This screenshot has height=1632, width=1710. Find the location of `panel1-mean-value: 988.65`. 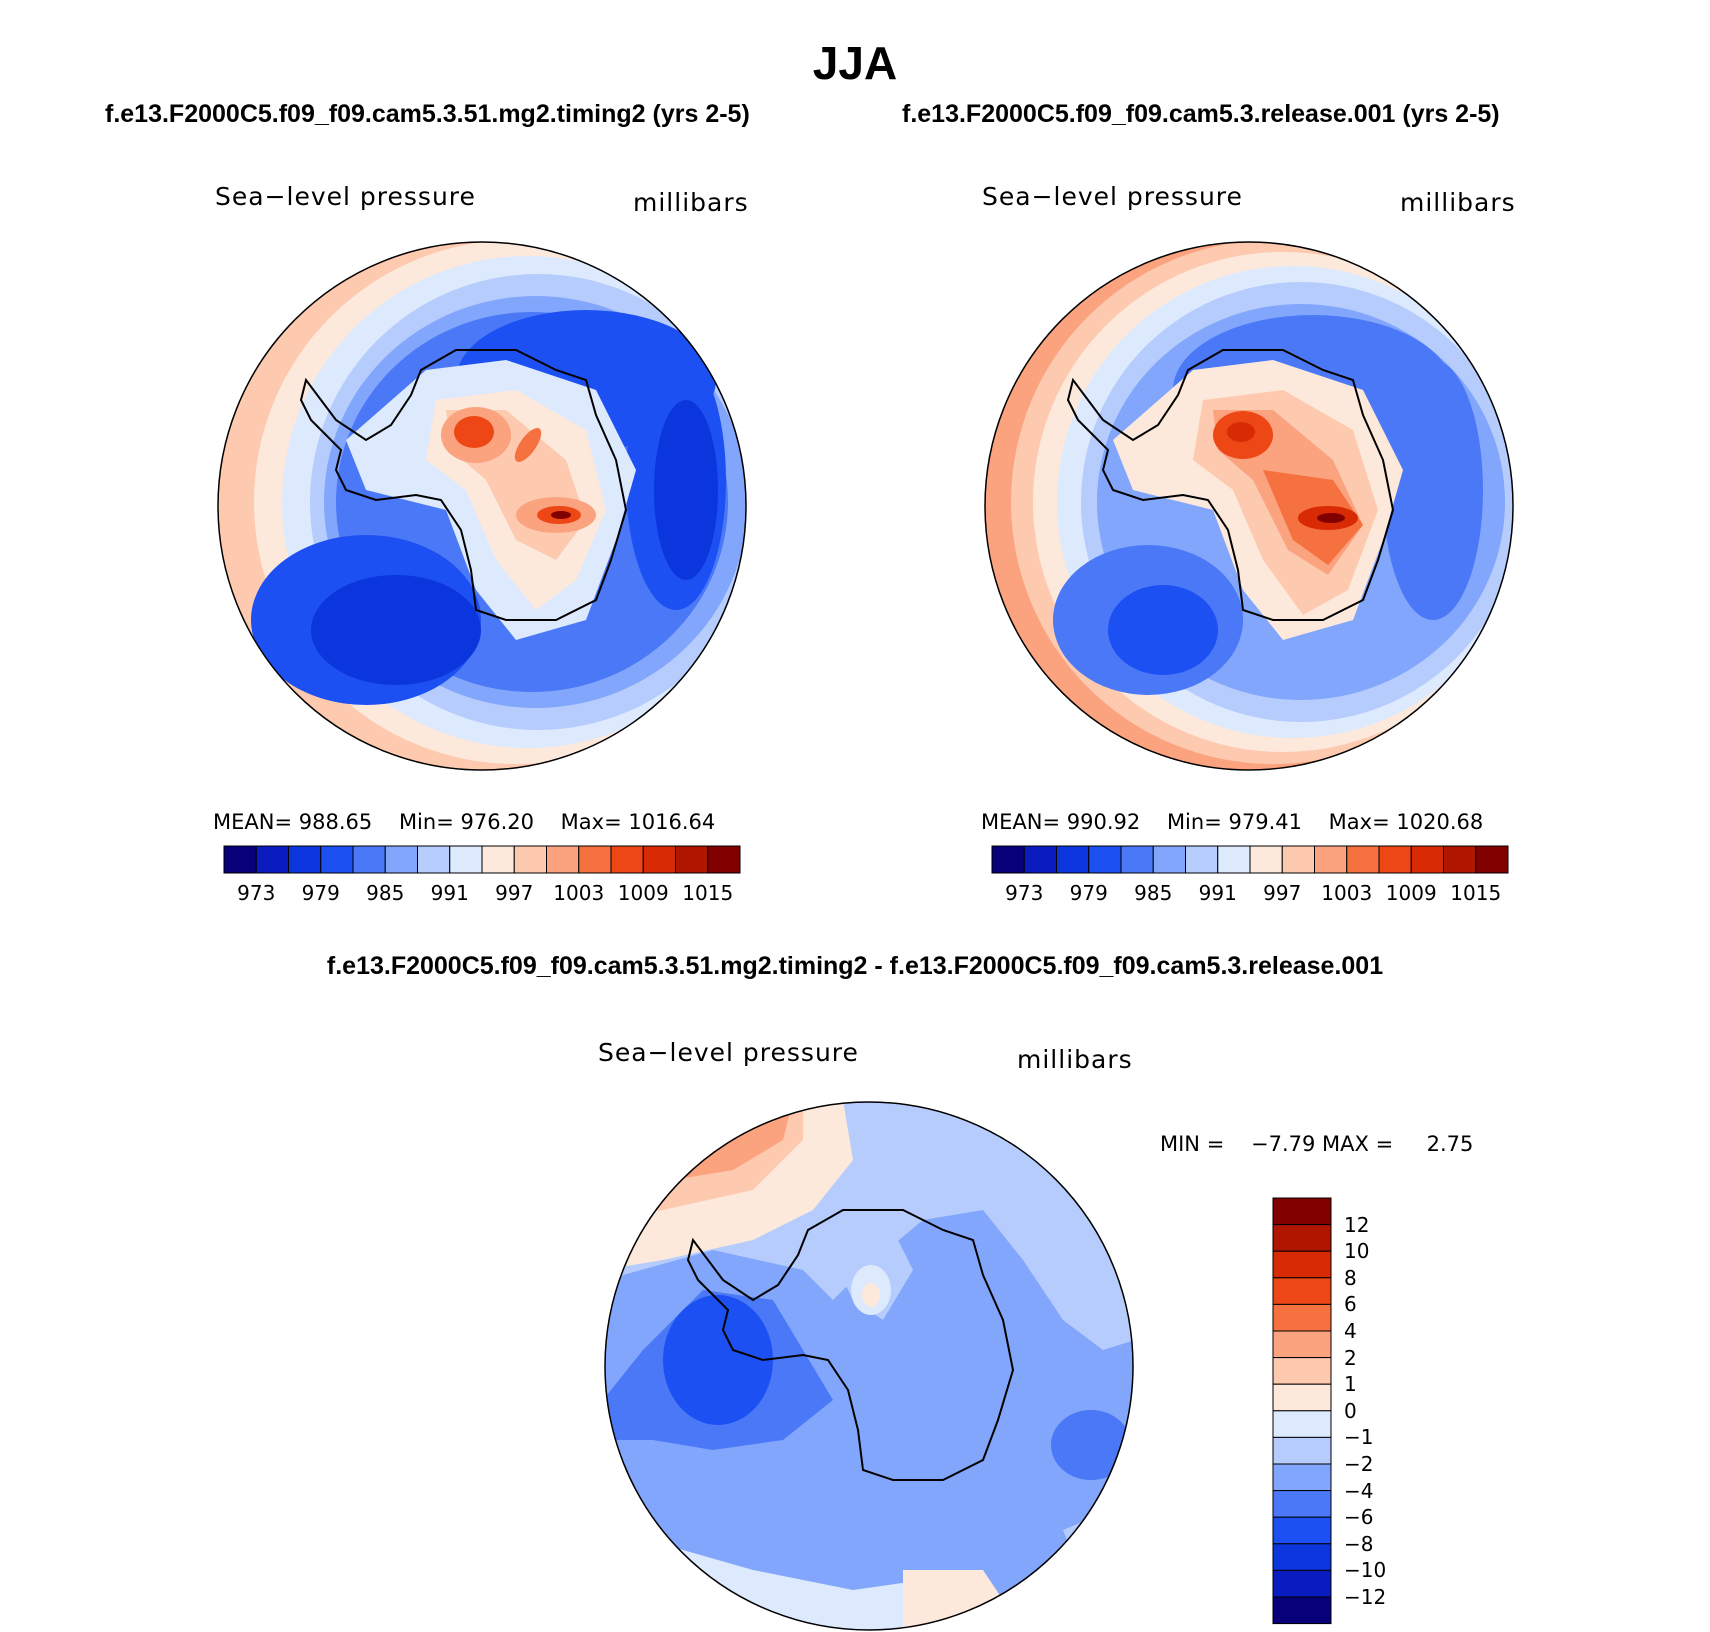

panel1-mean-value: 988.65 is located at coordinates (335, 822).